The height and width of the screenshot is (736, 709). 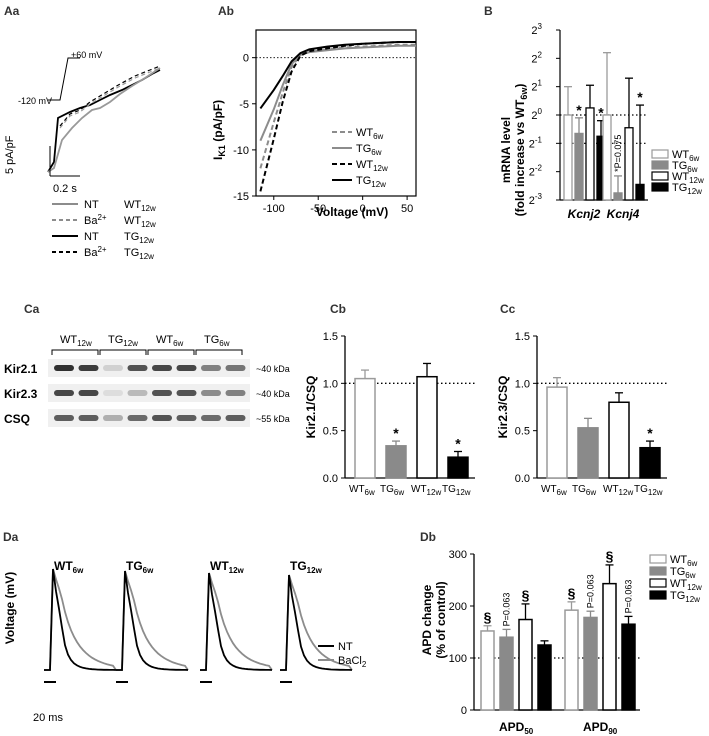 I want to click on ab-legend-label: TG6w, so click(x=369, y=150).